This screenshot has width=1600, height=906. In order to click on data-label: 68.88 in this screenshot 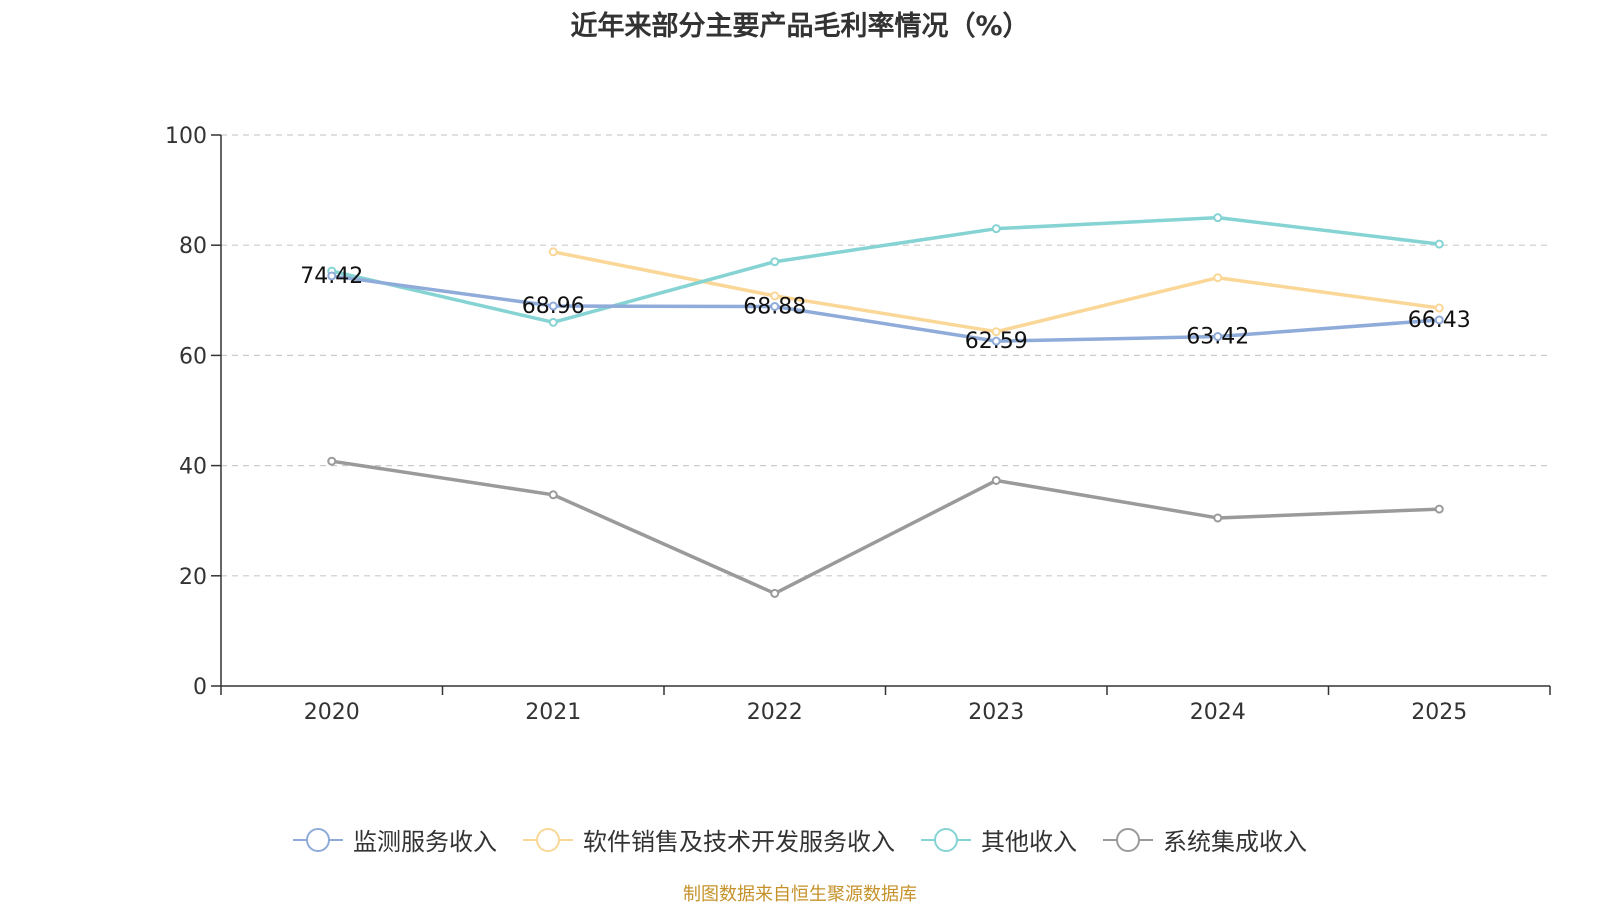, I will do `click(774, 306)`.